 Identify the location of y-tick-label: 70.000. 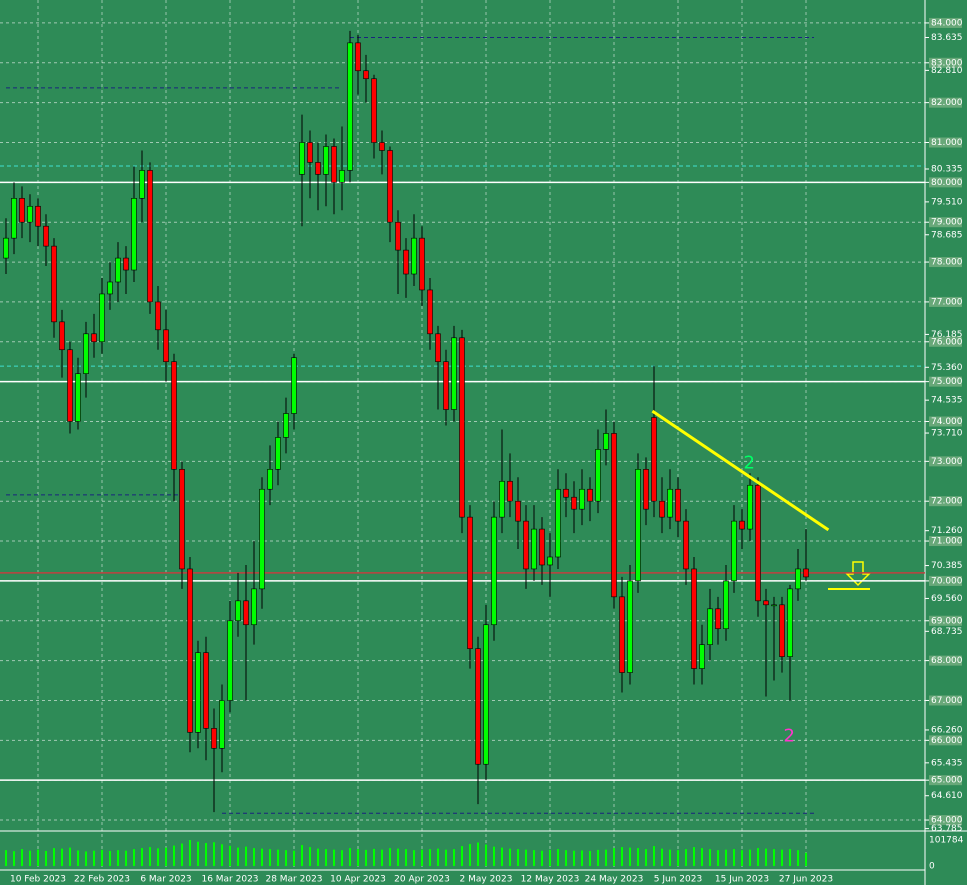
(947, 581).